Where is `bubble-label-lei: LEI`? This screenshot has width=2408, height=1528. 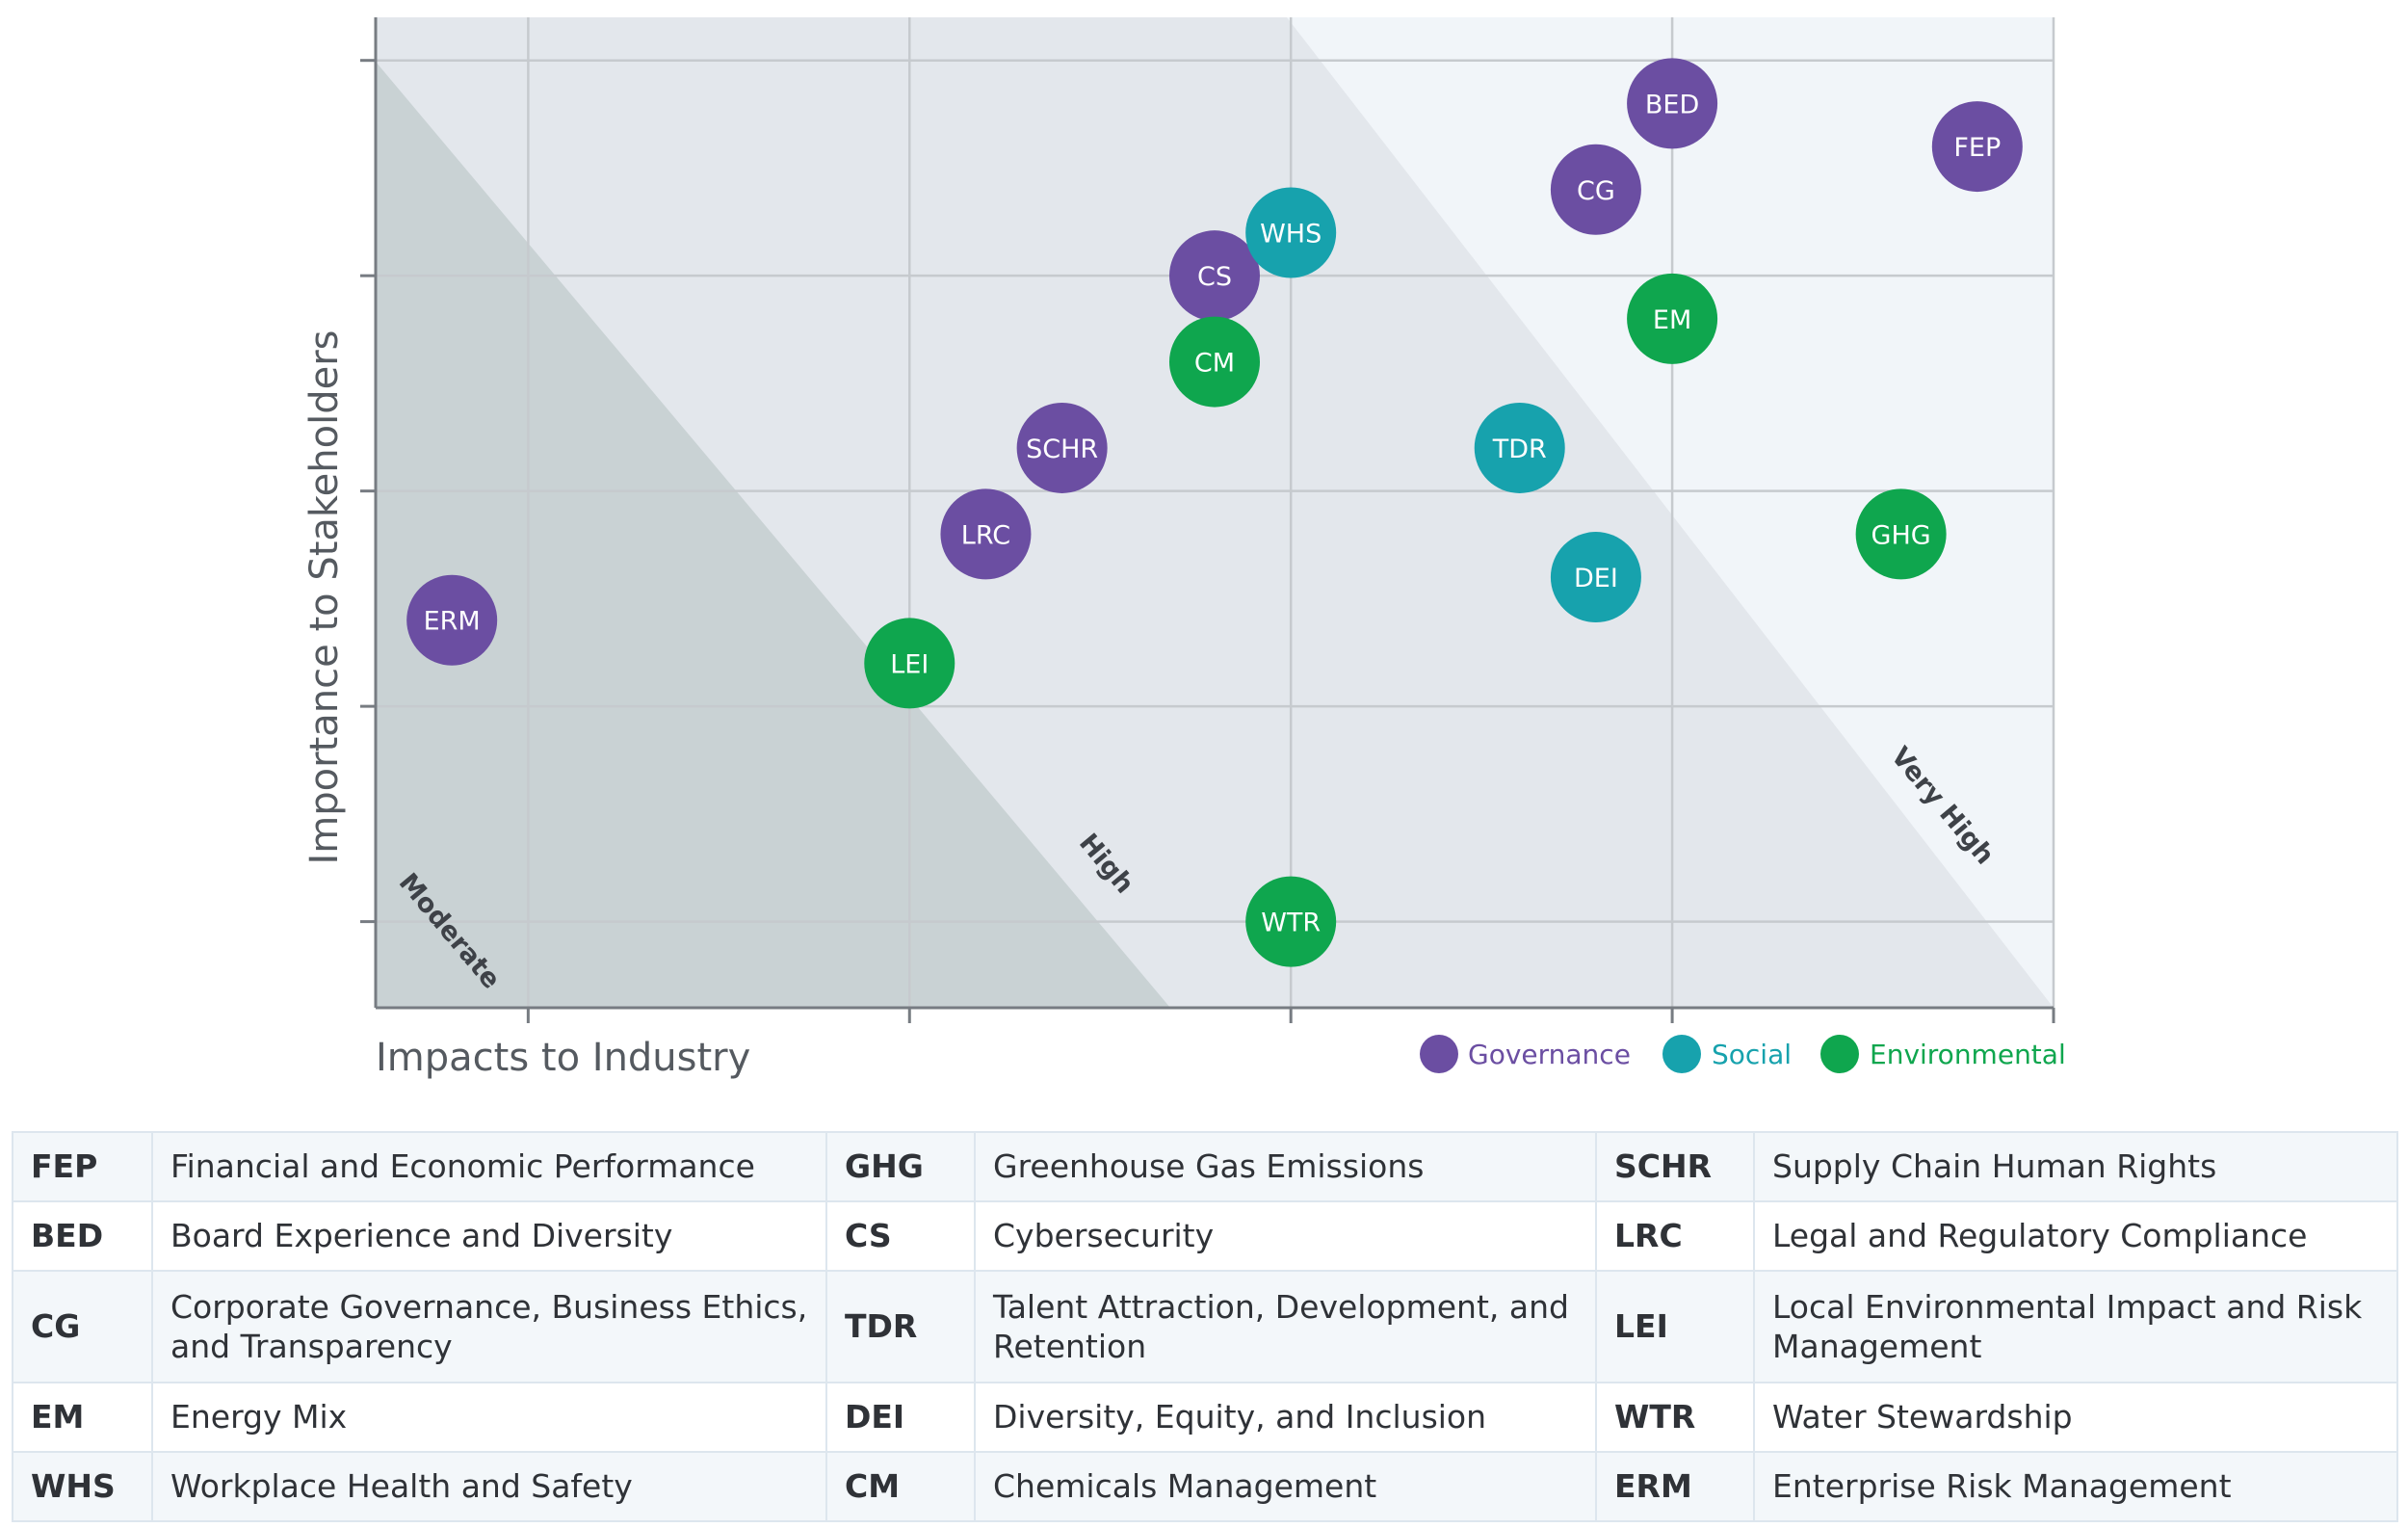 bubble-label-lei: LEI is located at coordinates (909, 664).